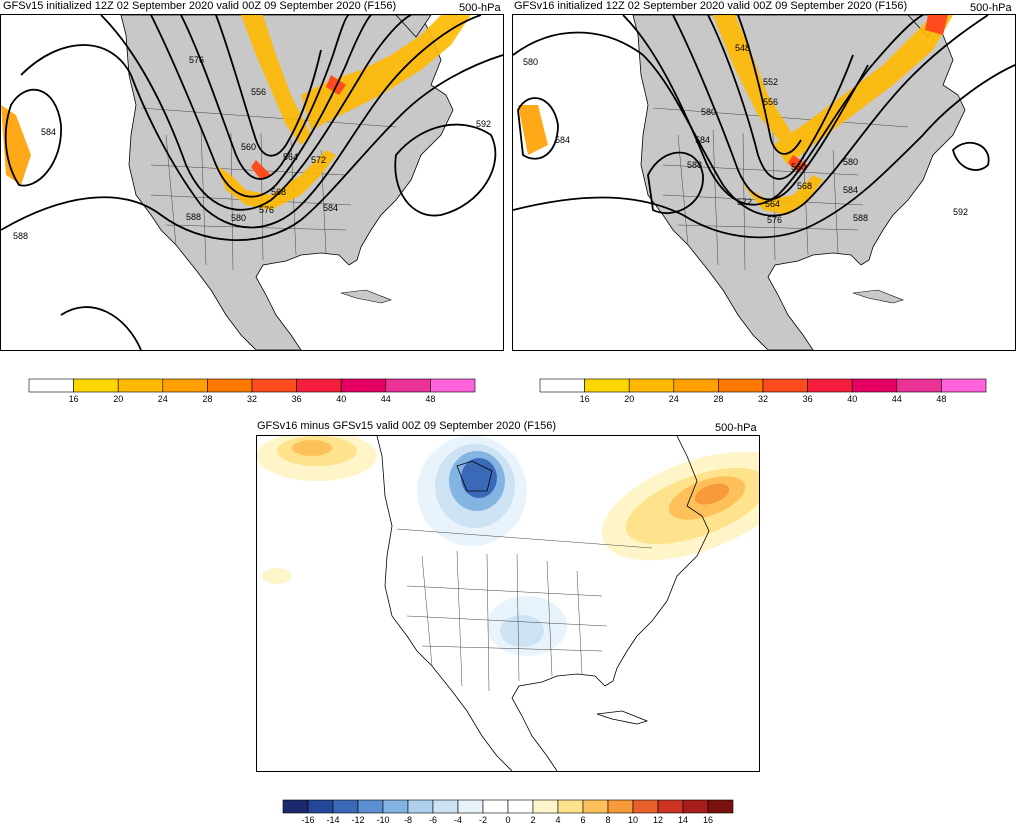  What do you see at coordinates (770, 82) in the screenshot?
I see `contour-label: 552` at bounding box center [770, 82].